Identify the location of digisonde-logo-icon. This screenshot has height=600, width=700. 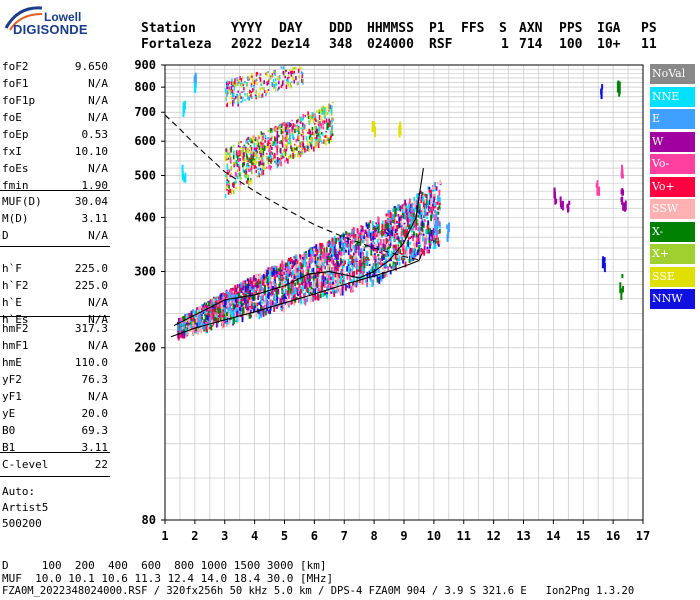
(23, 18).